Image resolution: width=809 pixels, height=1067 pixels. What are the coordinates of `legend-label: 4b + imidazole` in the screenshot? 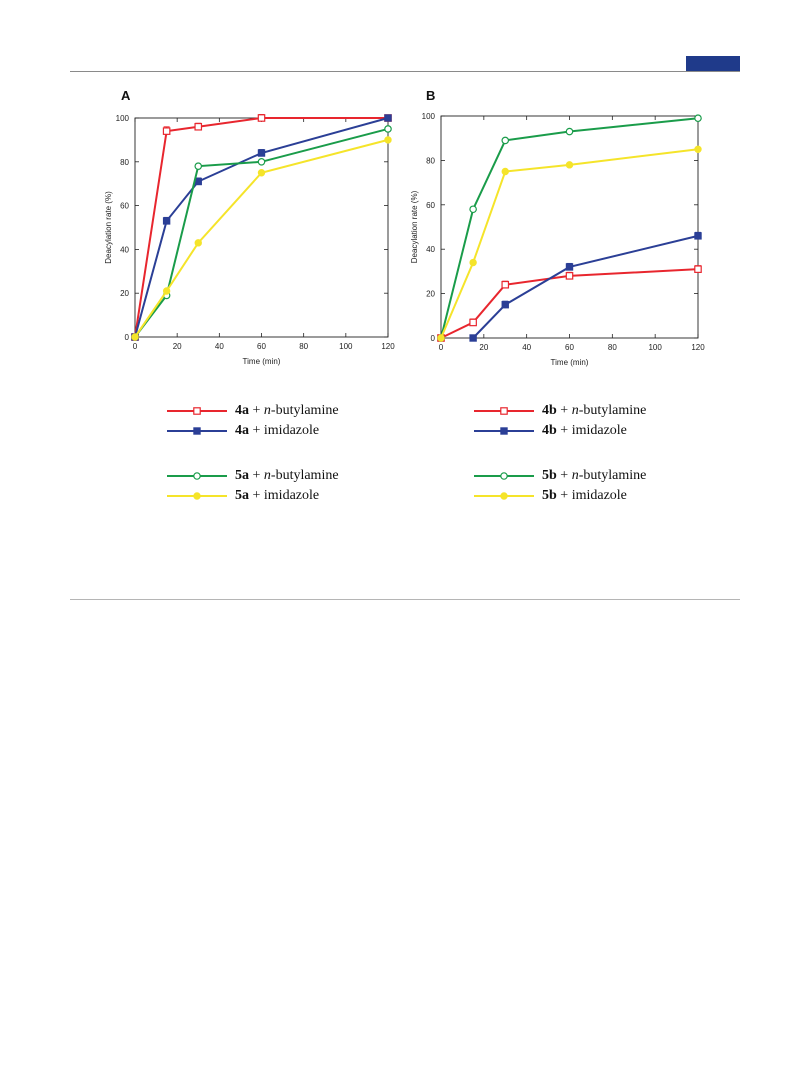 It's located at (584, 431).